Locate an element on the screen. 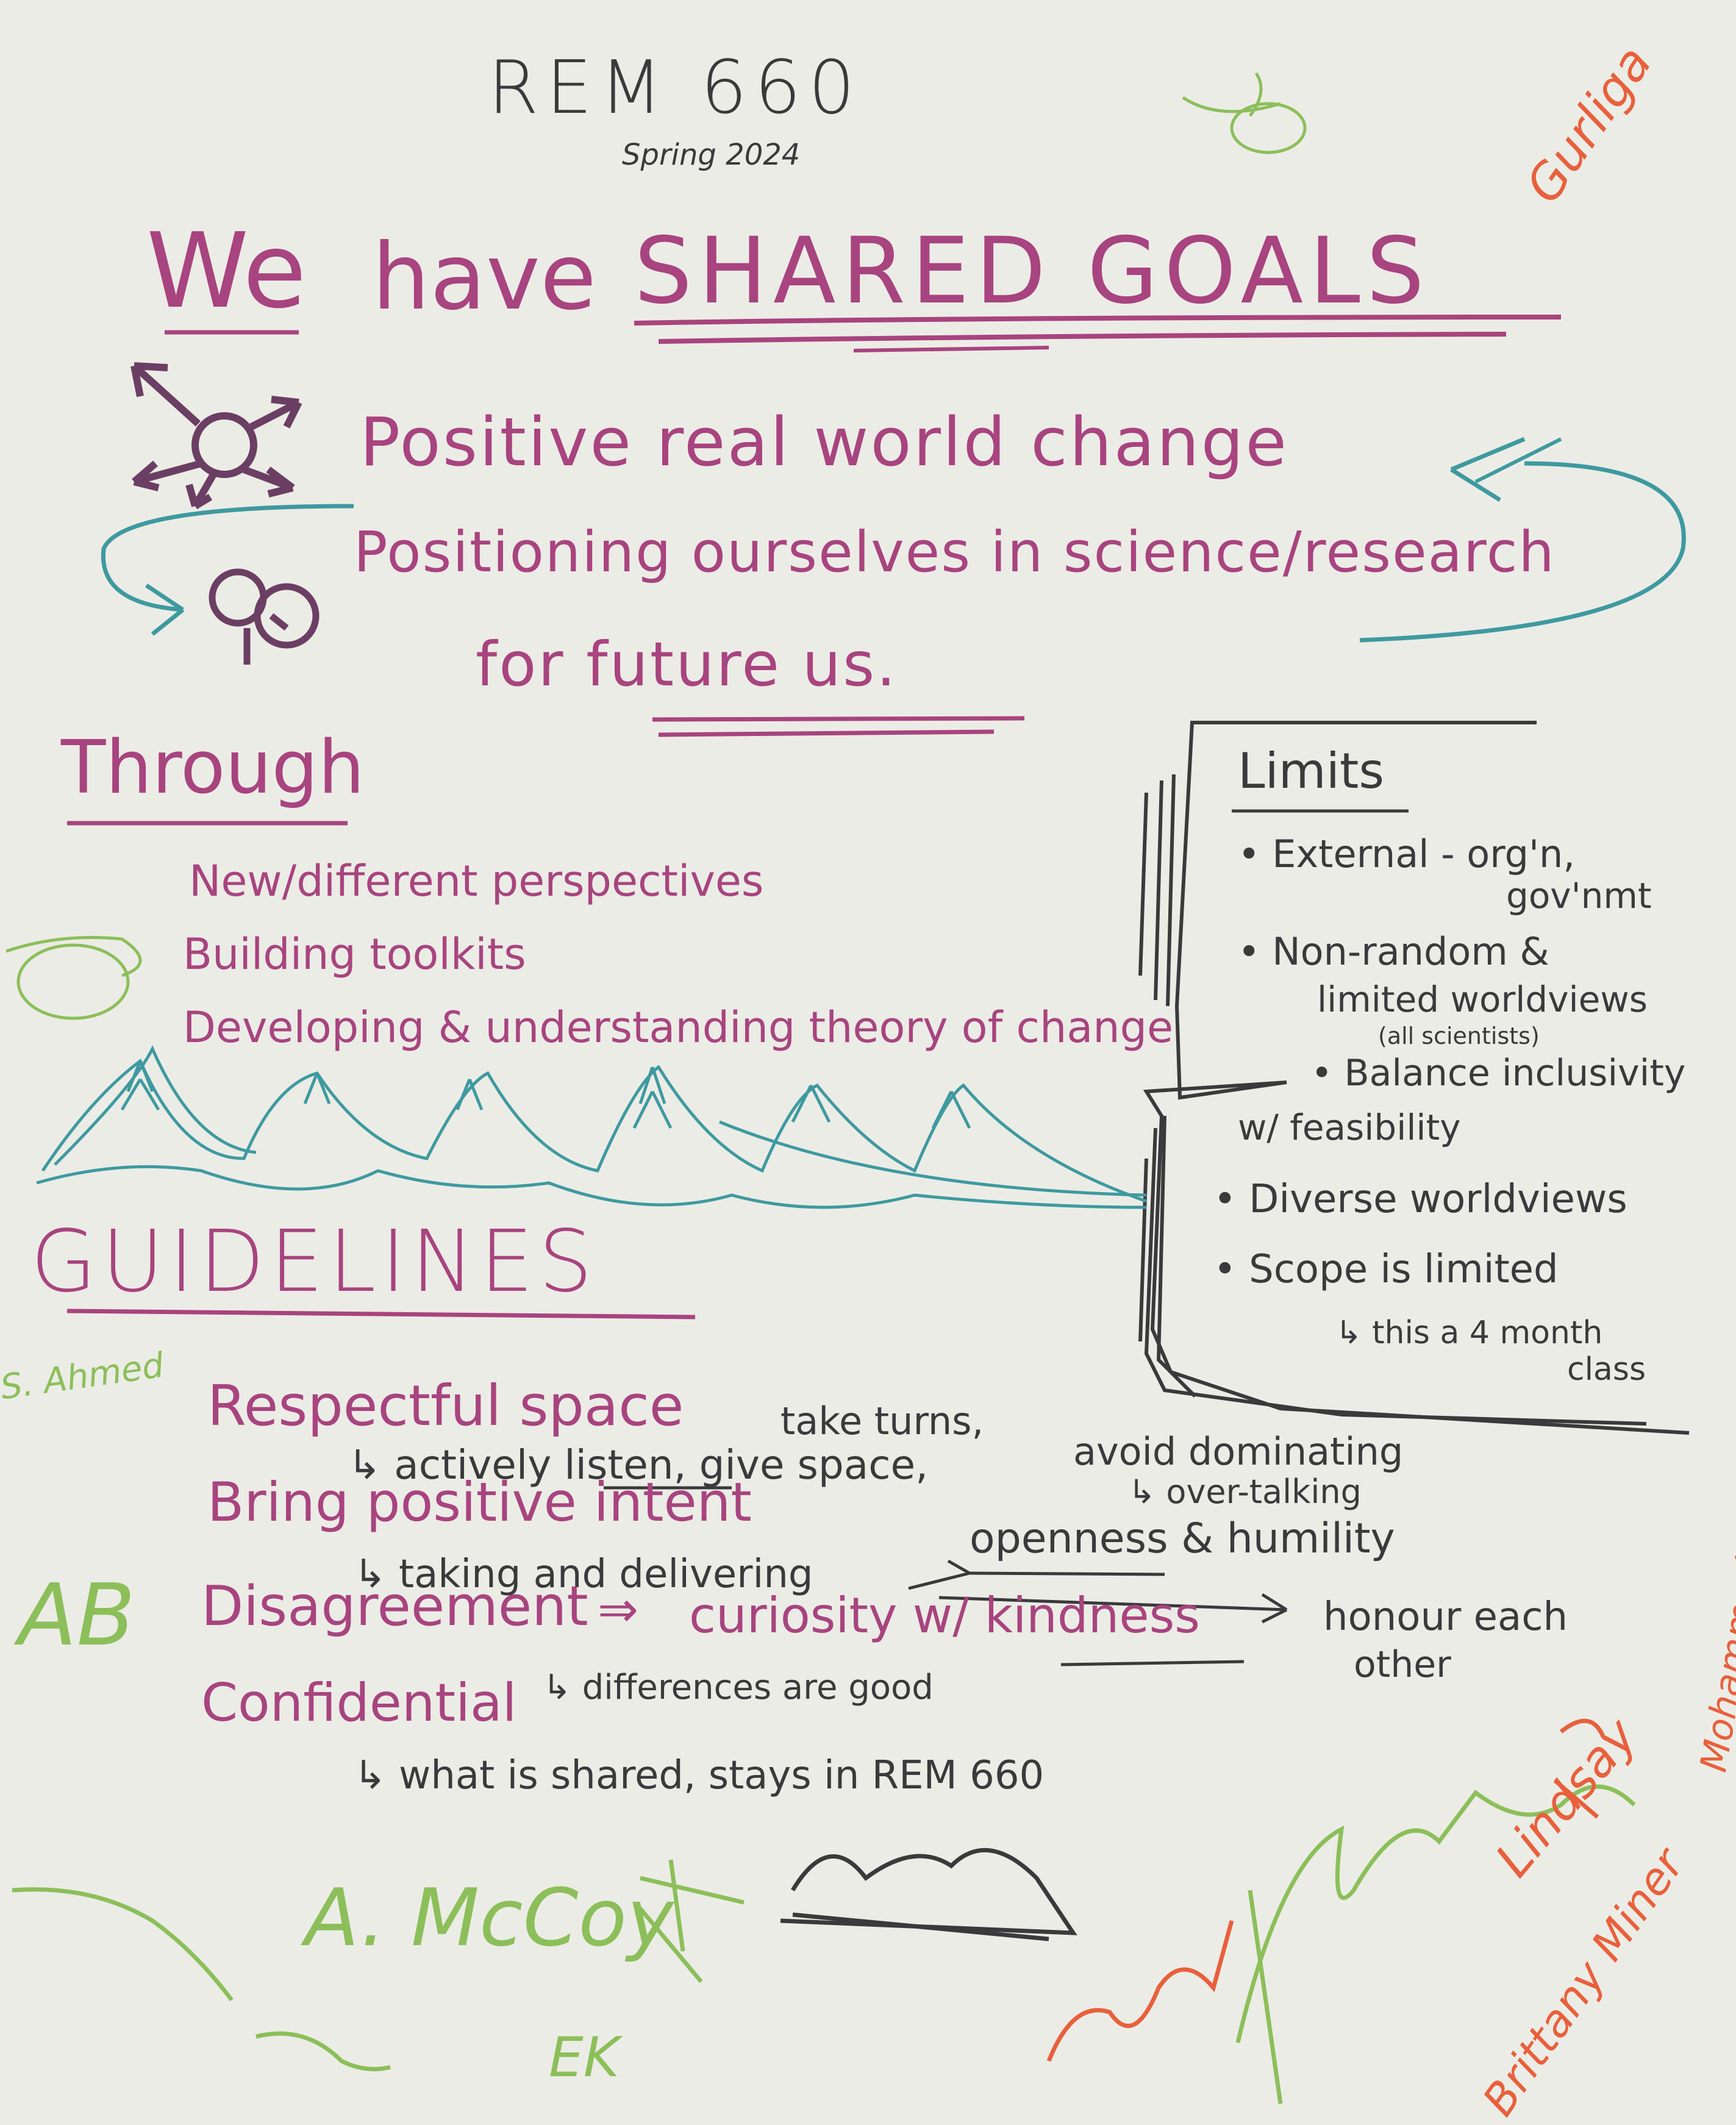 This screenshot has height=2125, width=1736. guidelines-underline is located at coordinates (381, 1314).